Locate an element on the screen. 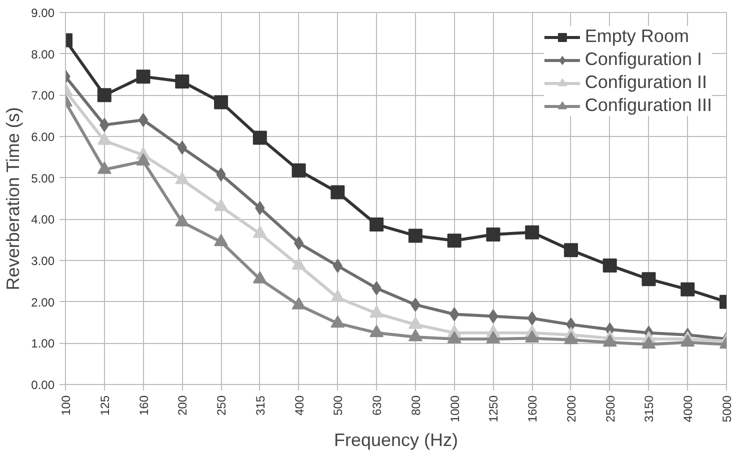 The height and width of the screenshot is (455, 740). legend-label: Configuration I is located at coordinates (643, 59).